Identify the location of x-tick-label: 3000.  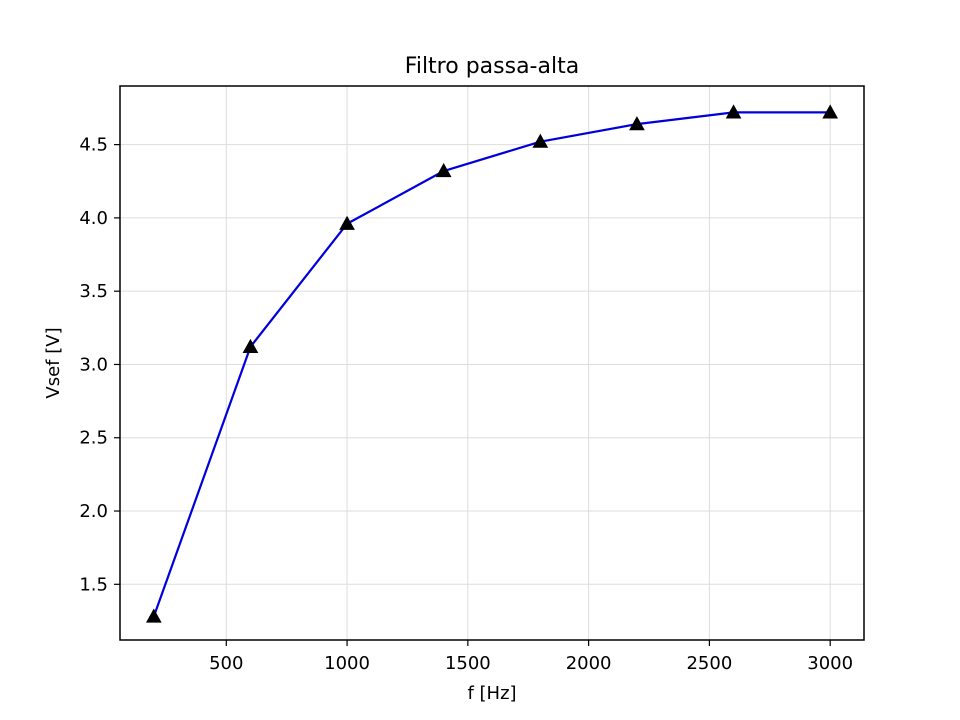
(830, 663).